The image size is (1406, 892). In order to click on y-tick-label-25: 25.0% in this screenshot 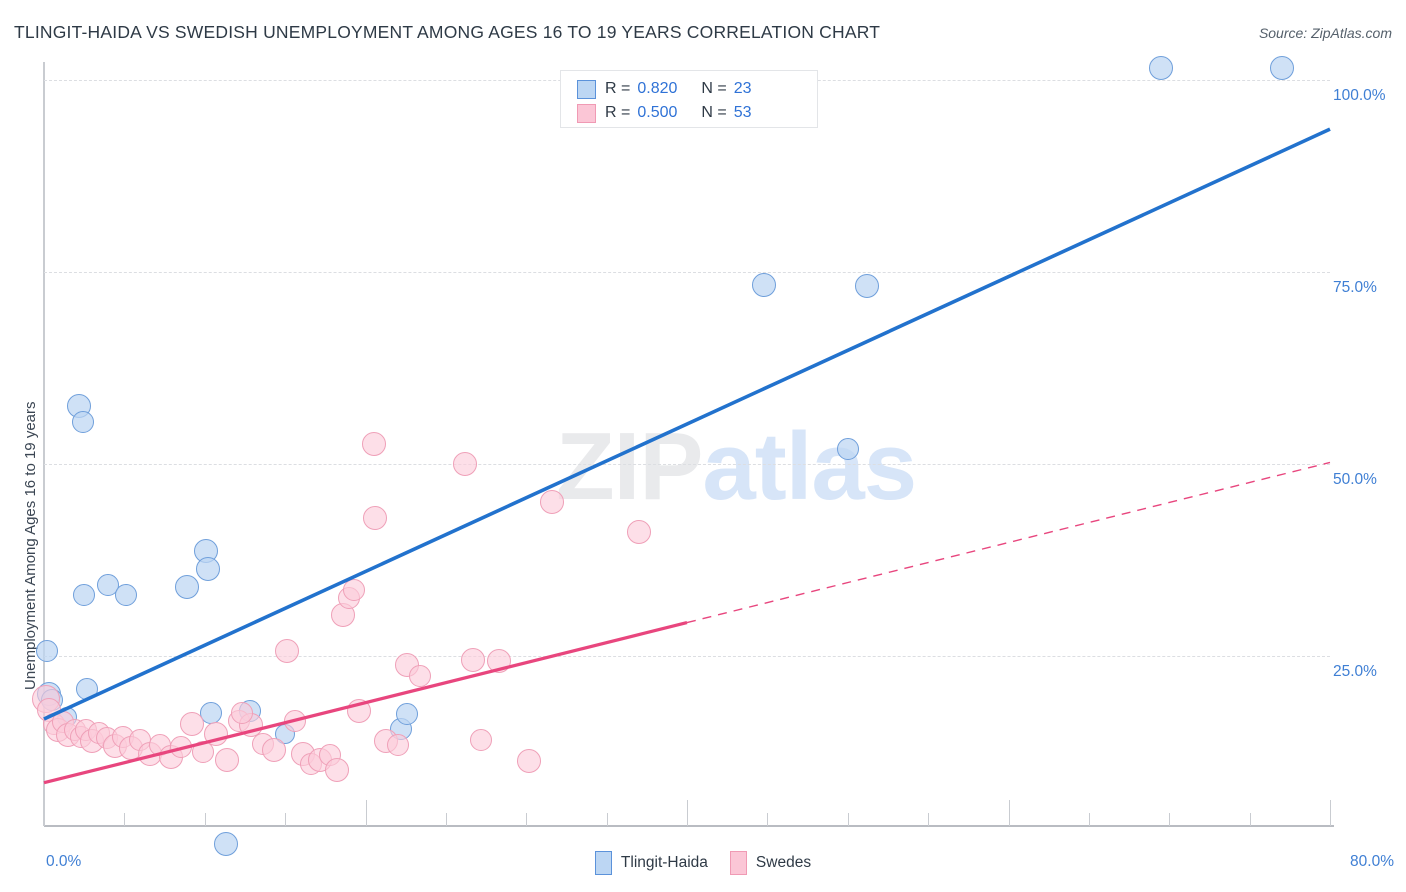, I will do `click(1355, 671)`.